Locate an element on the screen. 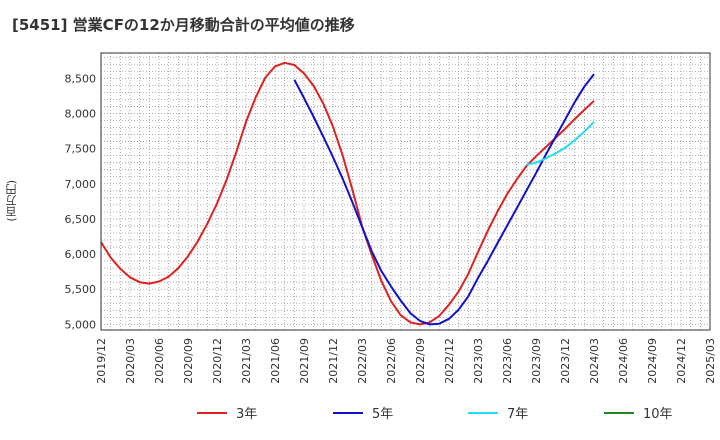 The height and width of the screenshot is (440, 720). x-tick-label: 2021/09 is located at coordinates (304, 361).